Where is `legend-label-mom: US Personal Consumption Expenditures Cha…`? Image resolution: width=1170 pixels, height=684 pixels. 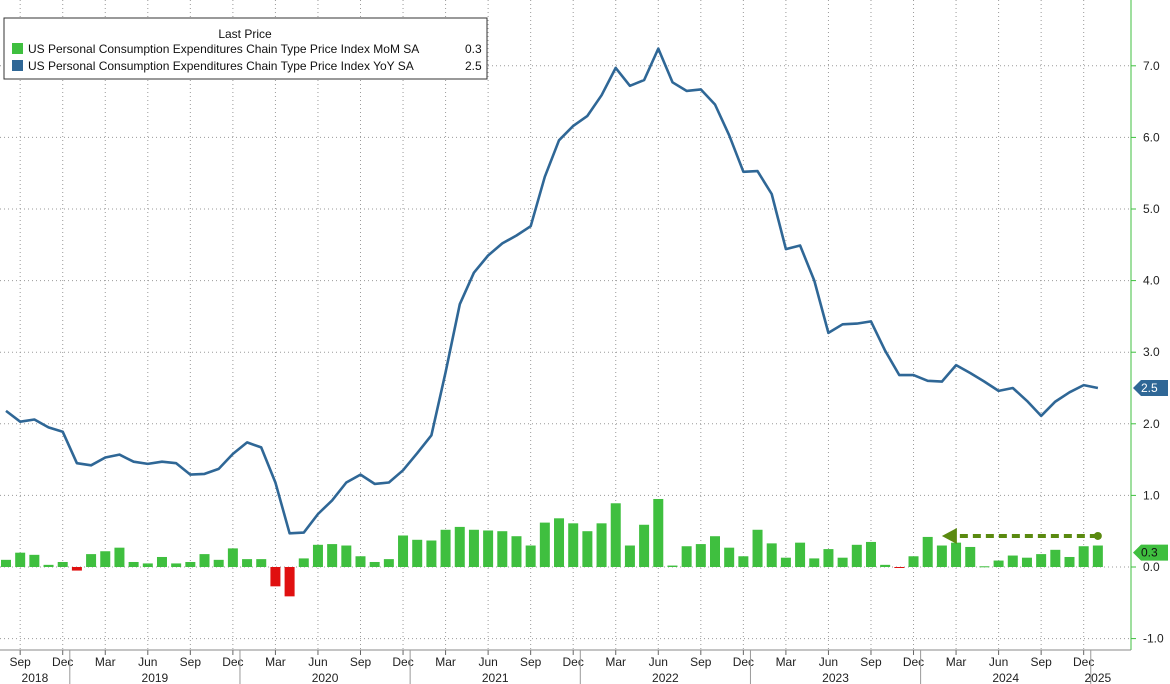 legend-label-mom: US Personal Consumption Expenditures Cha… is located at coordinates (223, 49).